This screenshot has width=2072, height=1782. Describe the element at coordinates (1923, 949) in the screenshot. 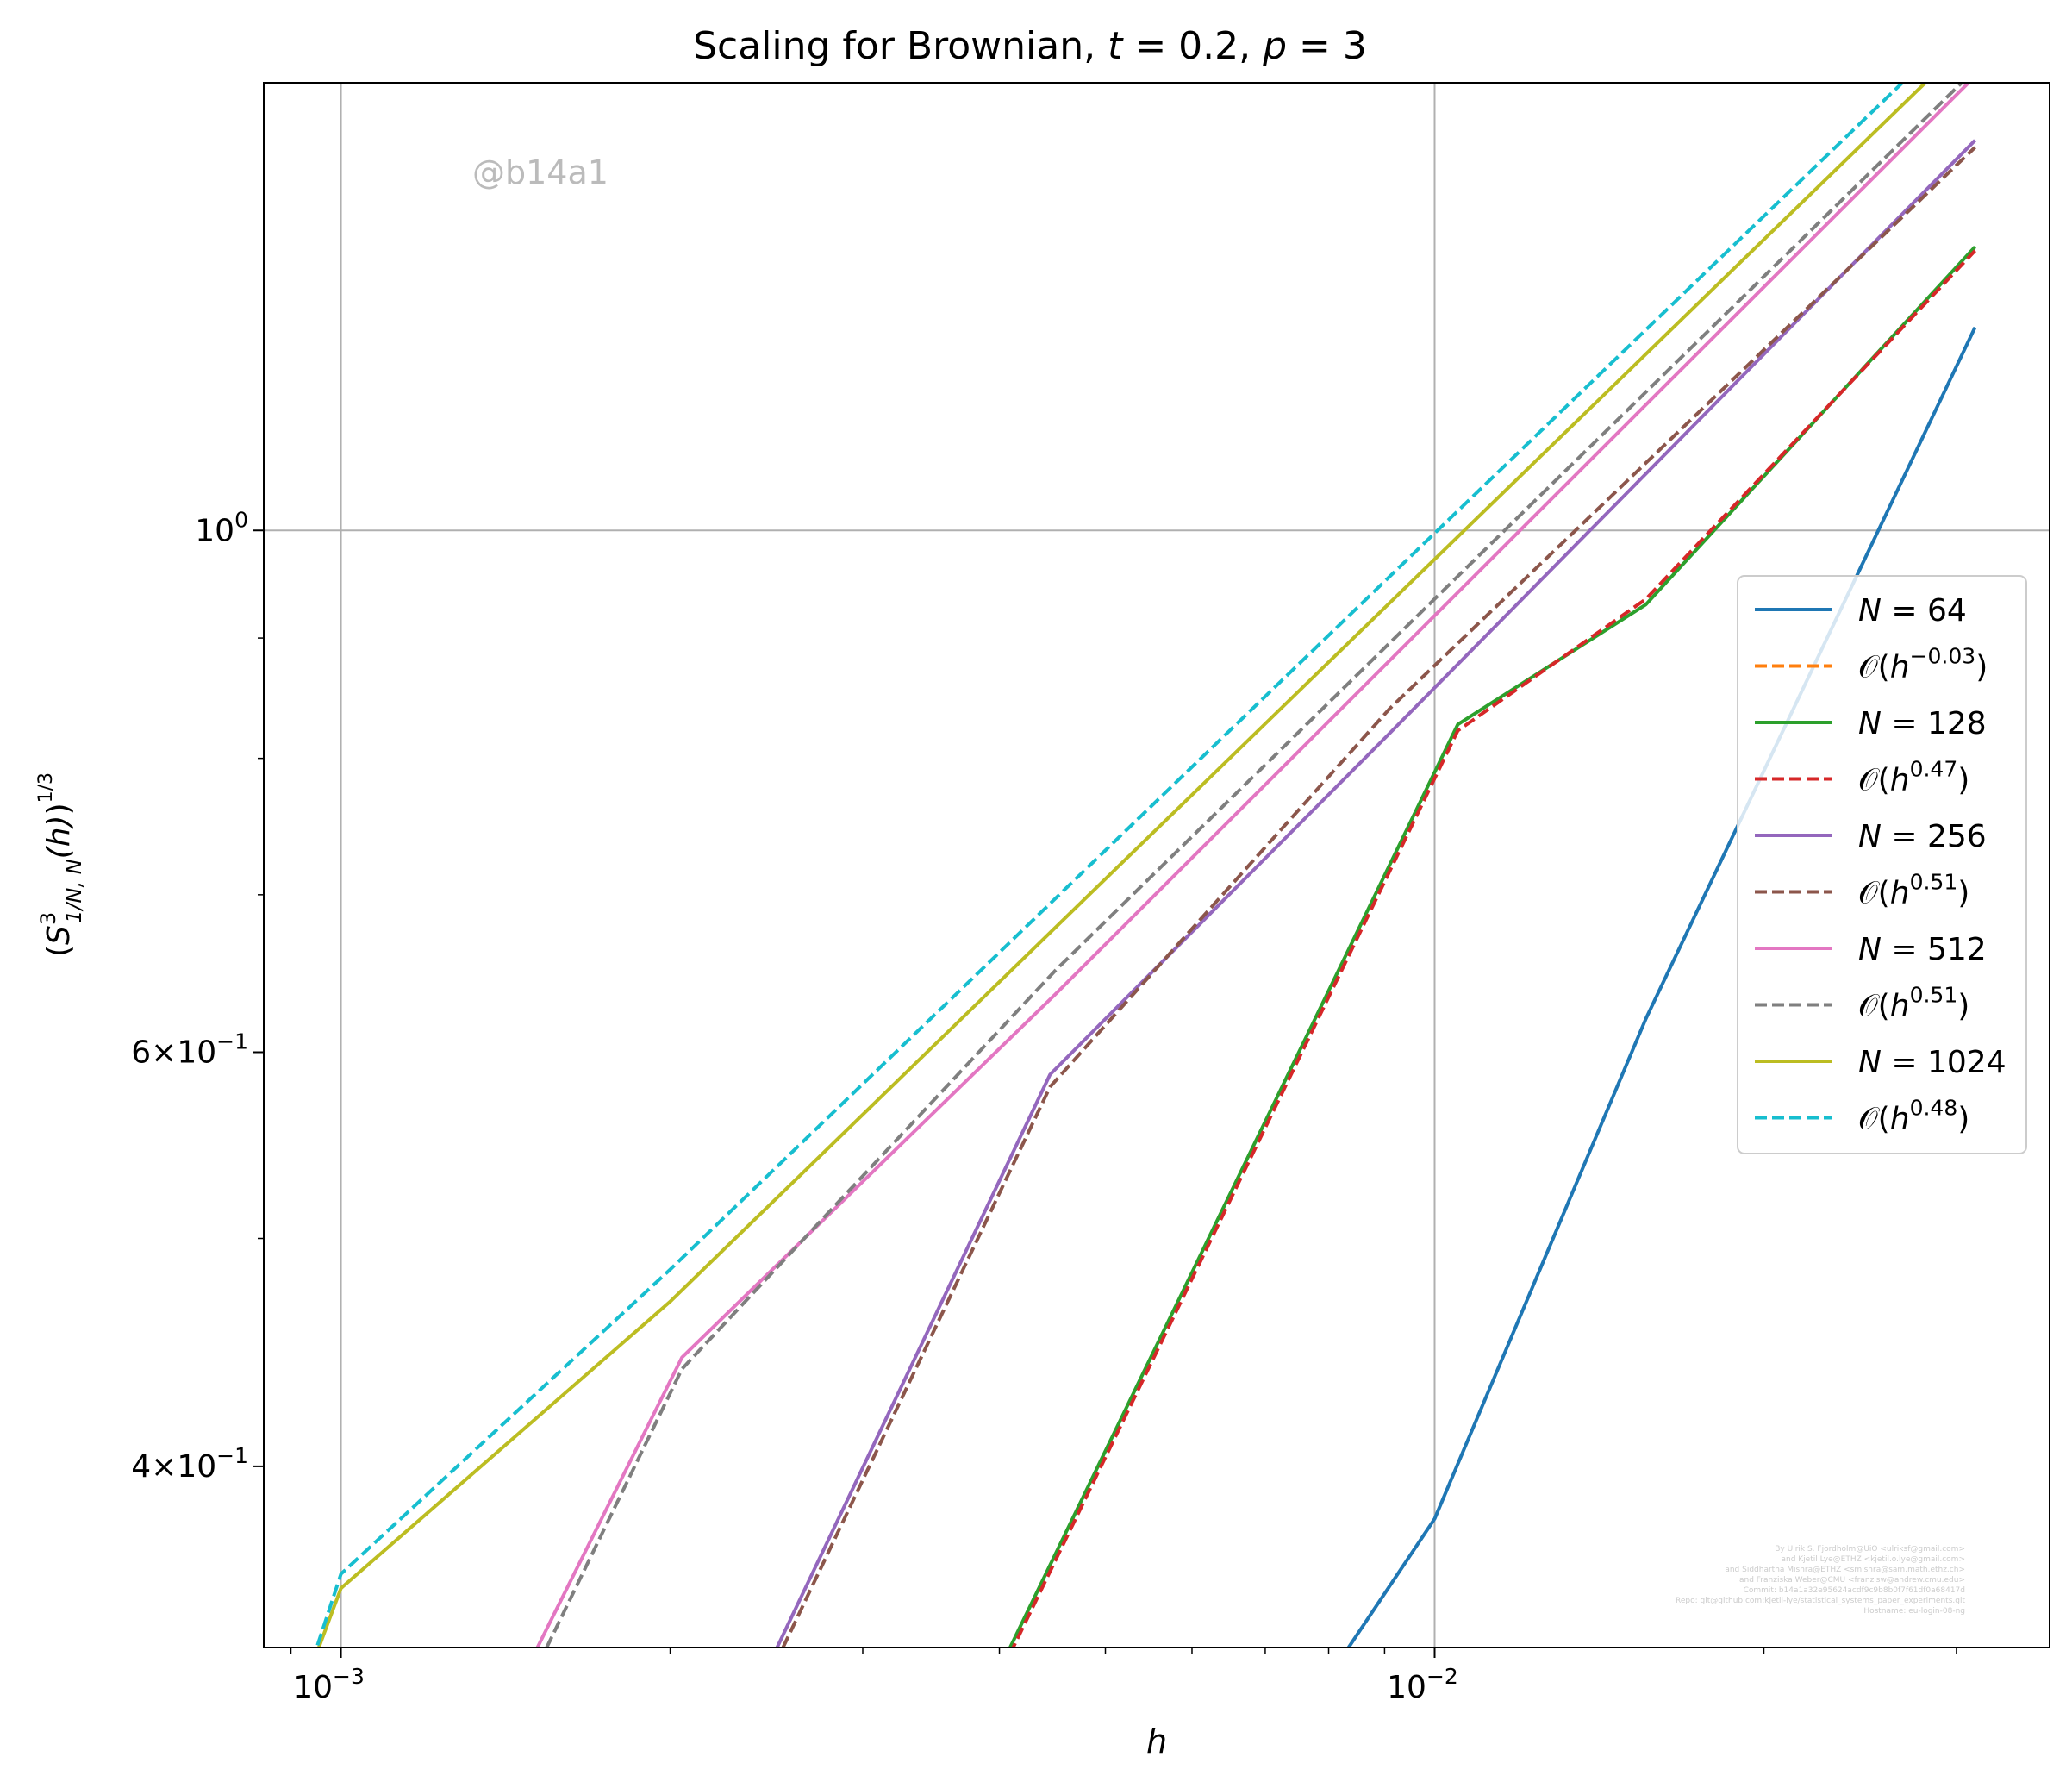

I see `legend-label-6: N = 512` at that location.